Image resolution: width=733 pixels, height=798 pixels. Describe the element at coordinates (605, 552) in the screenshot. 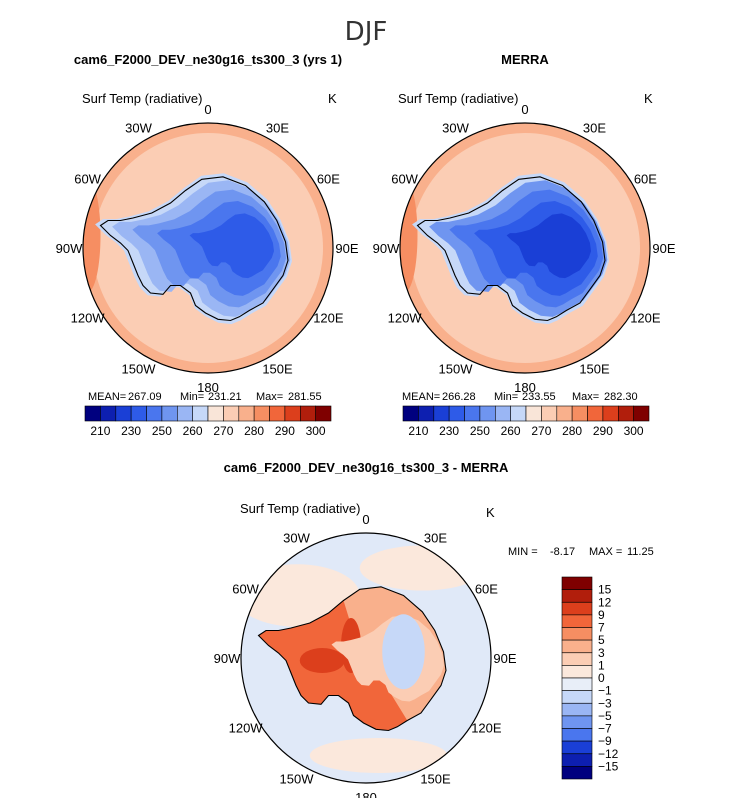

I see `max-label: MAX =` at that location.